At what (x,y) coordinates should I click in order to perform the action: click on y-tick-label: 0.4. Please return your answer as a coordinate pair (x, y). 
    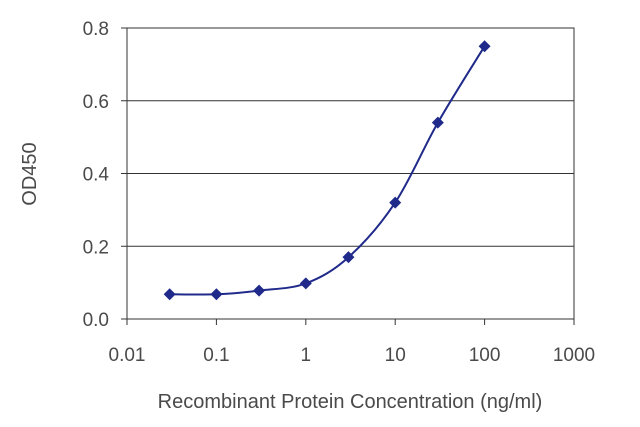
    Looking at the image, I should click on (96, 175).